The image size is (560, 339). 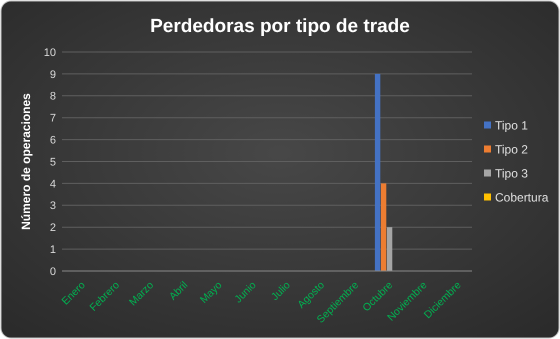 What do you see at coordinates (53, 140) in the screenshot?
I see `y-tick-label: 6` at bounding box center [53, 140].